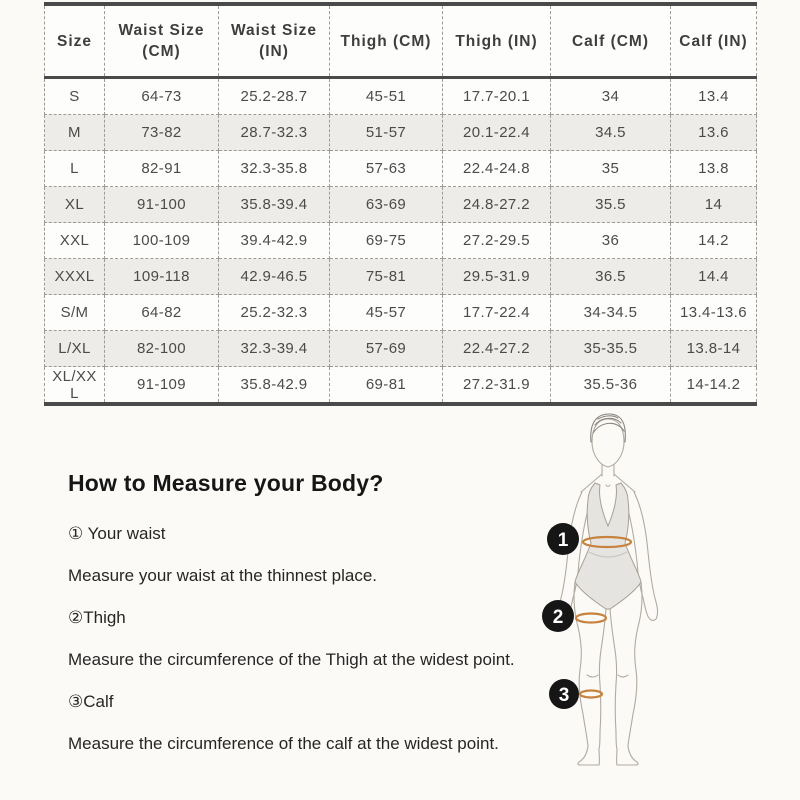 This screenshot has width=800, height=800. What do you see at coordinates (74, 41) in the screenshot?
I see `column-header: Size` at bounding box center [74, 41].